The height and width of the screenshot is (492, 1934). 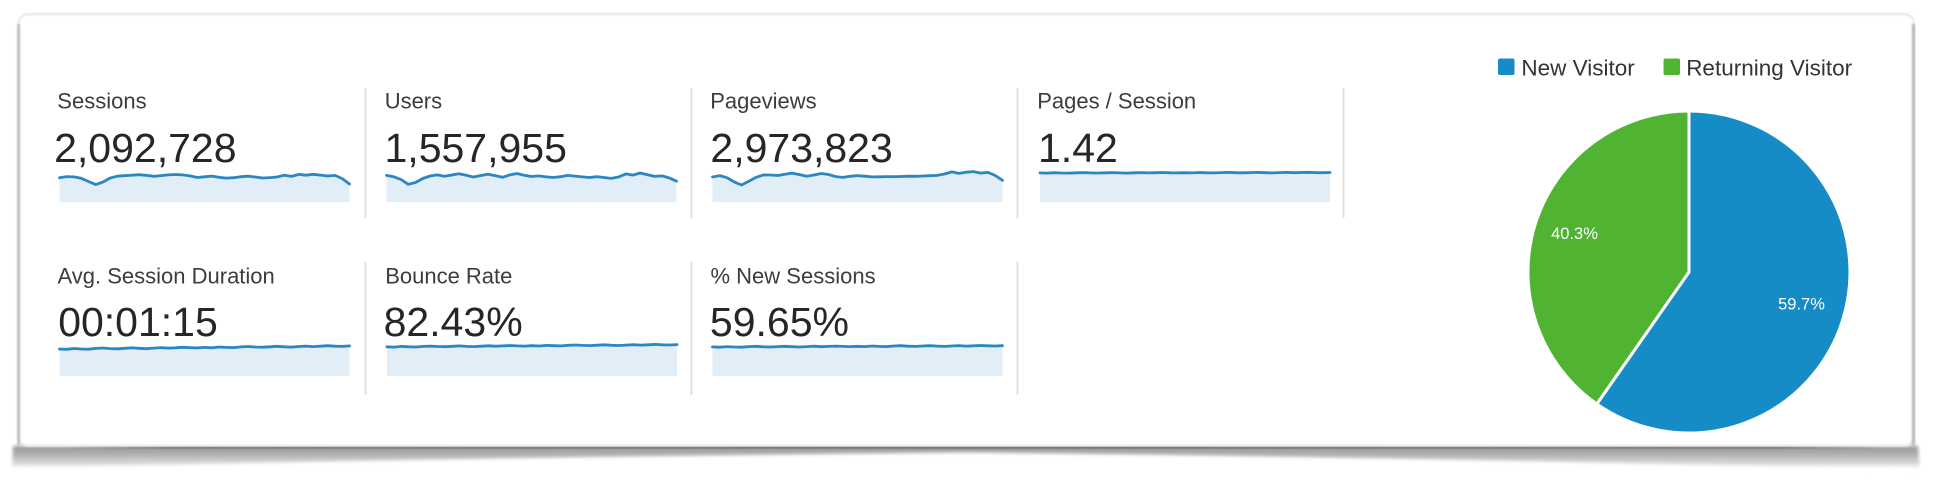 I want to click on svg-text: % New Sessions, so click(x=793, y=275).